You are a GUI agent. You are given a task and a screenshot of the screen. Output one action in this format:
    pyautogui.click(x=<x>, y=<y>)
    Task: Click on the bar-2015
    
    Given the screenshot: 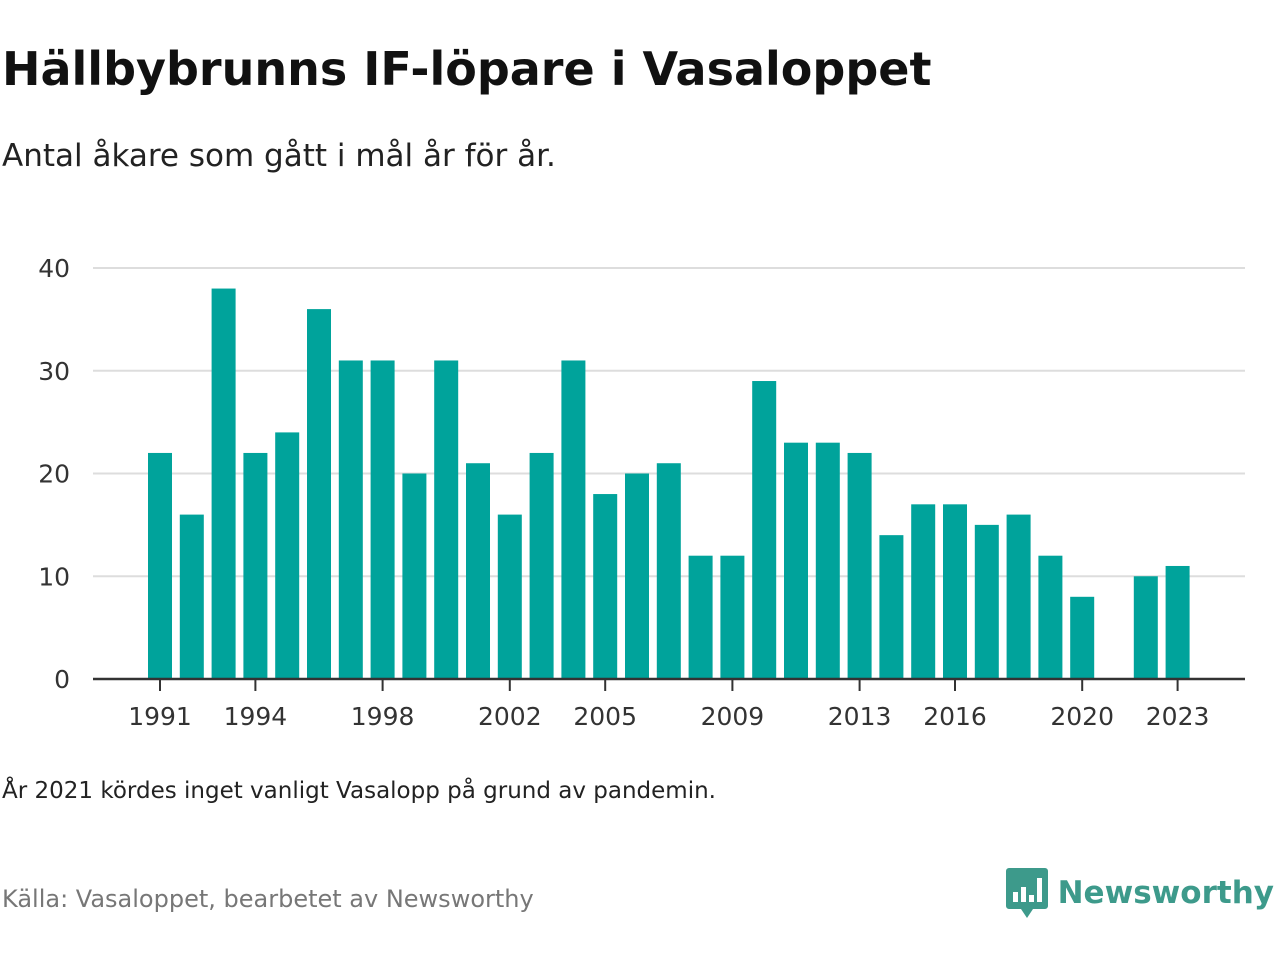 What is the action you would take?
    pyautogui.click(x=923, y=591)
    